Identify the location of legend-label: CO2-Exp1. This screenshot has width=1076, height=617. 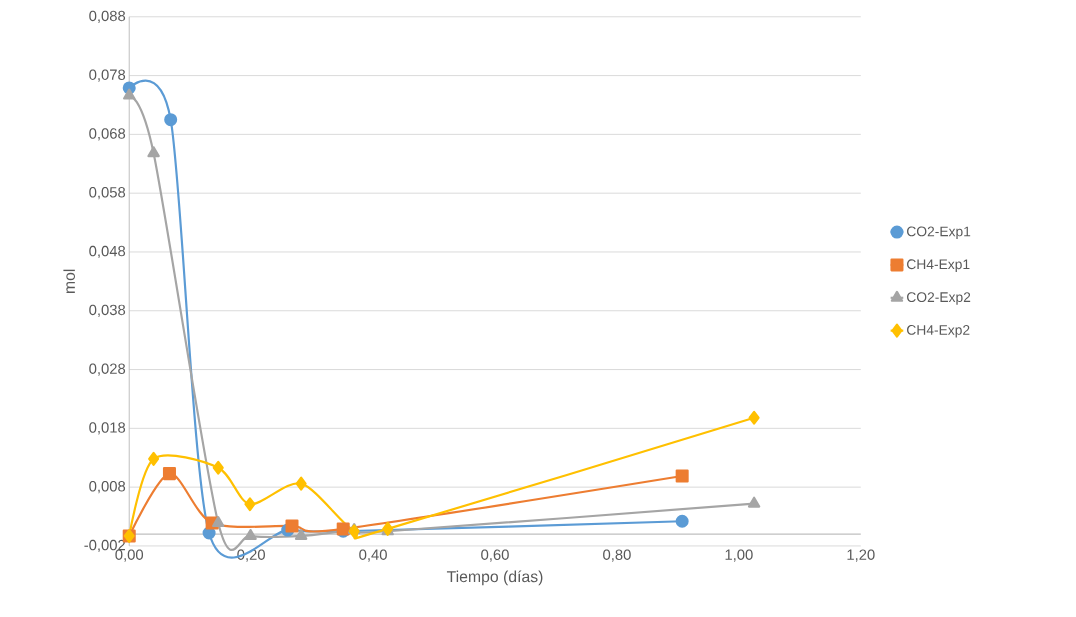
(939, 233).